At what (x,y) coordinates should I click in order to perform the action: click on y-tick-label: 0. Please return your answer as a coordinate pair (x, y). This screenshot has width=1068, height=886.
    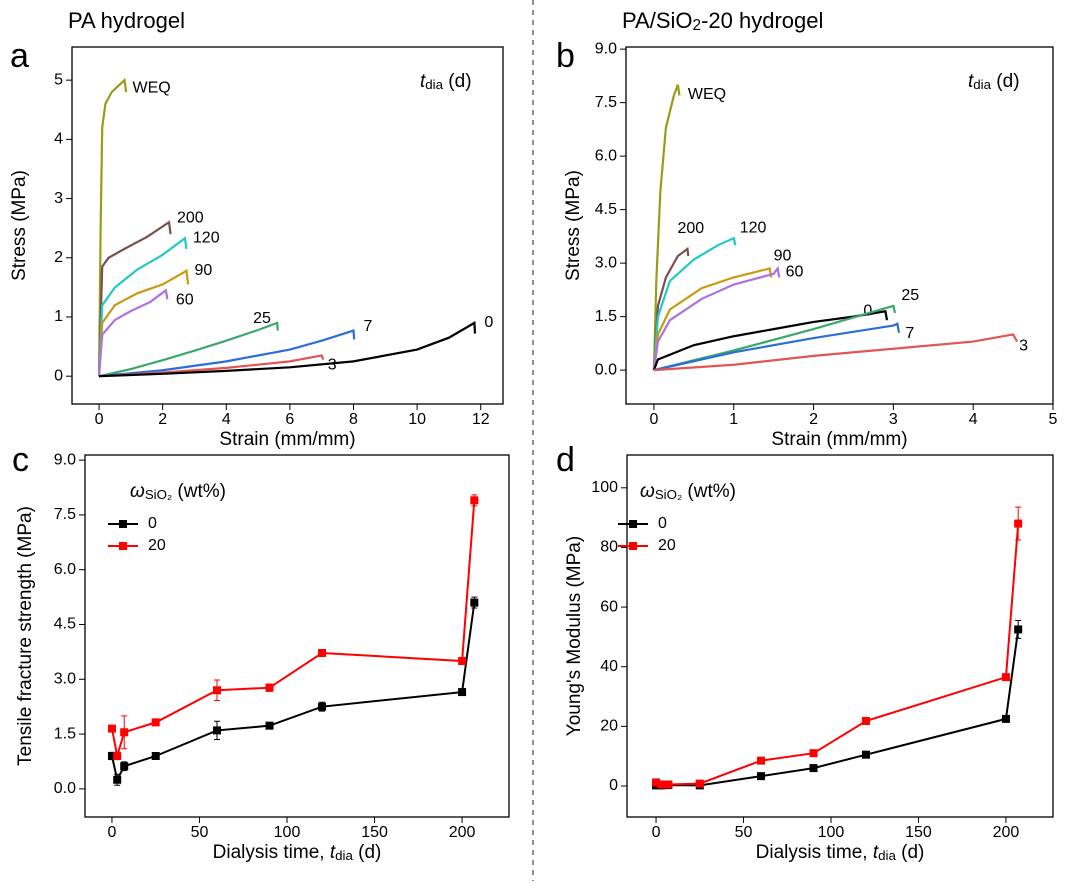
    Looking at the image, I should click on (58, 375).